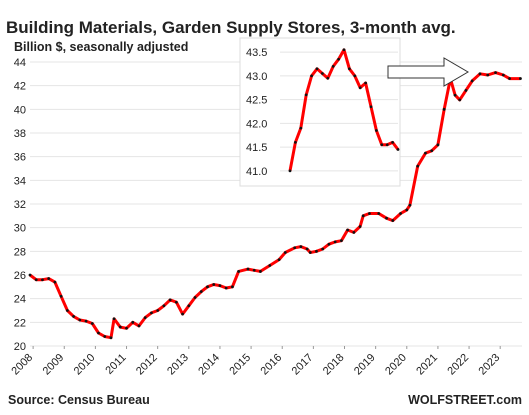 The image size is (529, 415). Describe the element at coordinates (20, 205) in the screenshot. I see `y-tick-label: 32` at that location.